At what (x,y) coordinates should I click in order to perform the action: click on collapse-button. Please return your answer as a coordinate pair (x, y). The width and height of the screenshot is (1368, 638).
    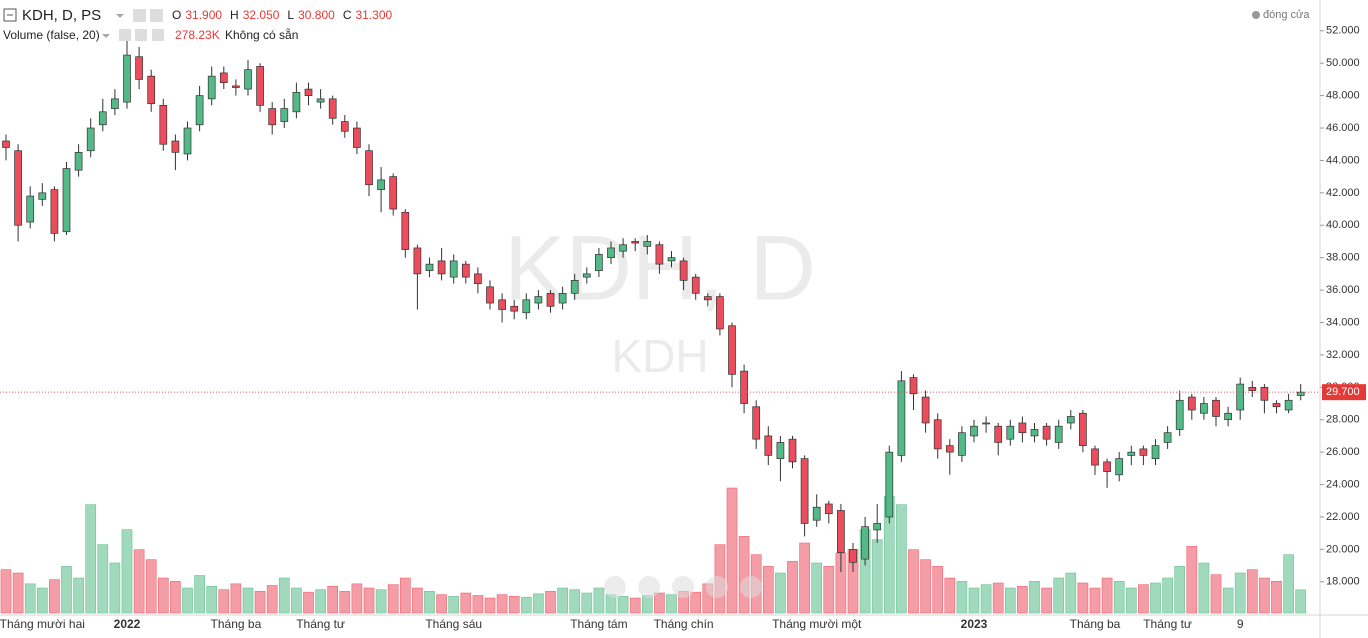
    Looking at the image, I should click on (10, 15).